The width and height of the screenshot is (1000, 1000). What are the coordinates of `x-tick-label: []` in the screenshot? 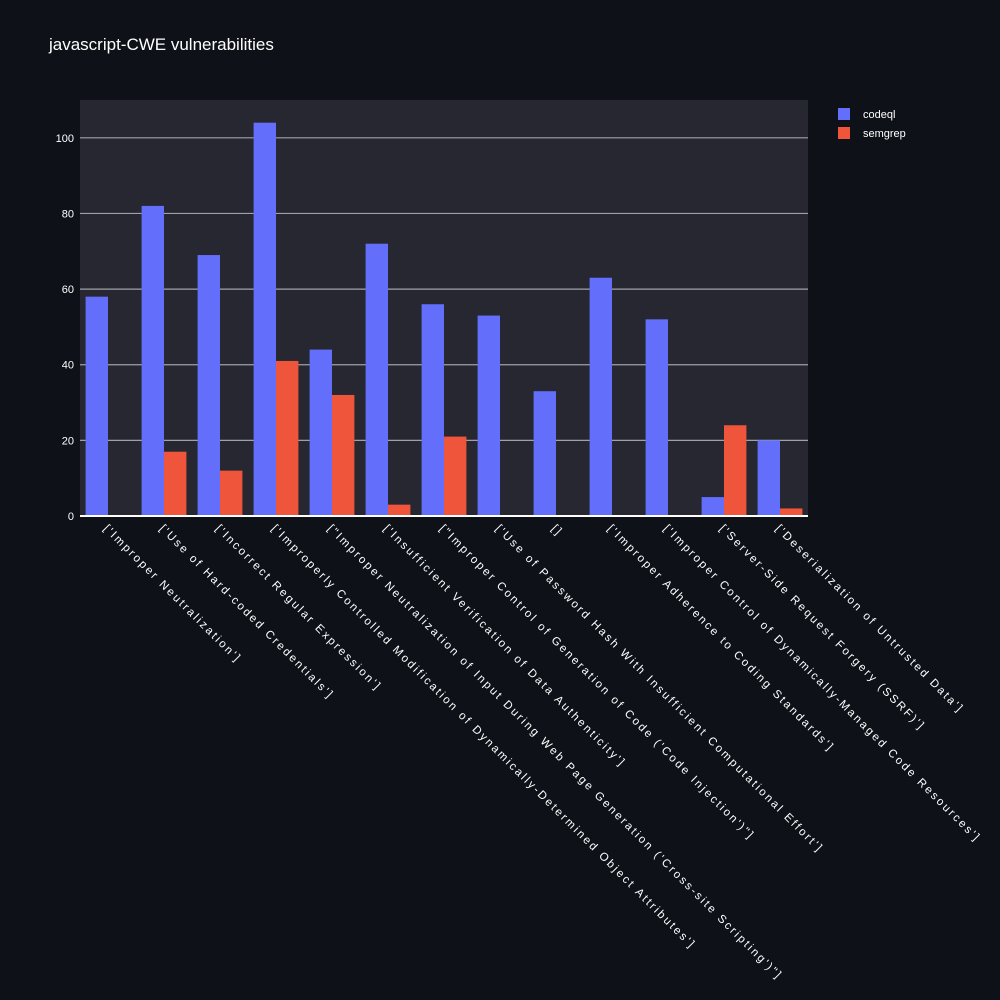 It's located at (557, 531).